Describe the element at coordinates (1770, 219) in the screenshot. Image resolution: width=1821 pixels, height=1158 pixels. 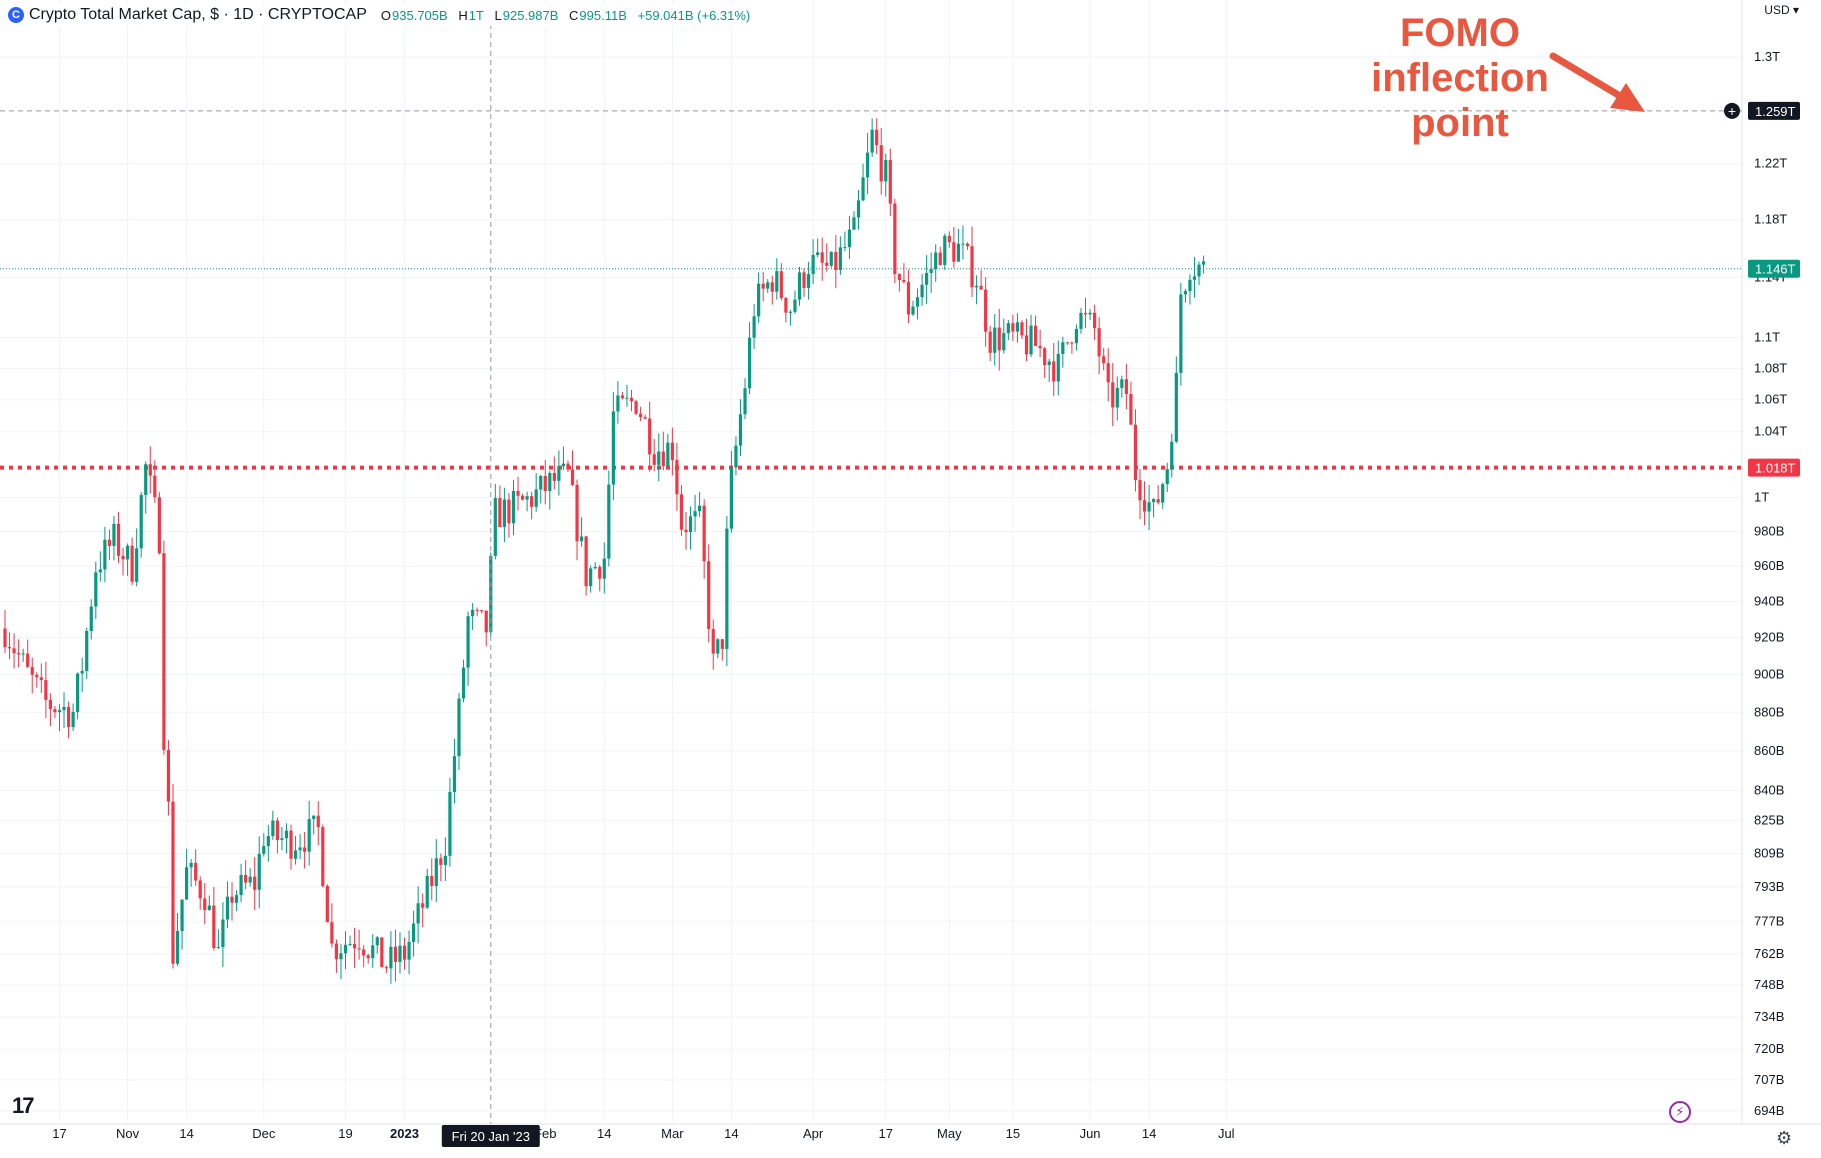
I see `price-tick-label: 1.18T` at that location.